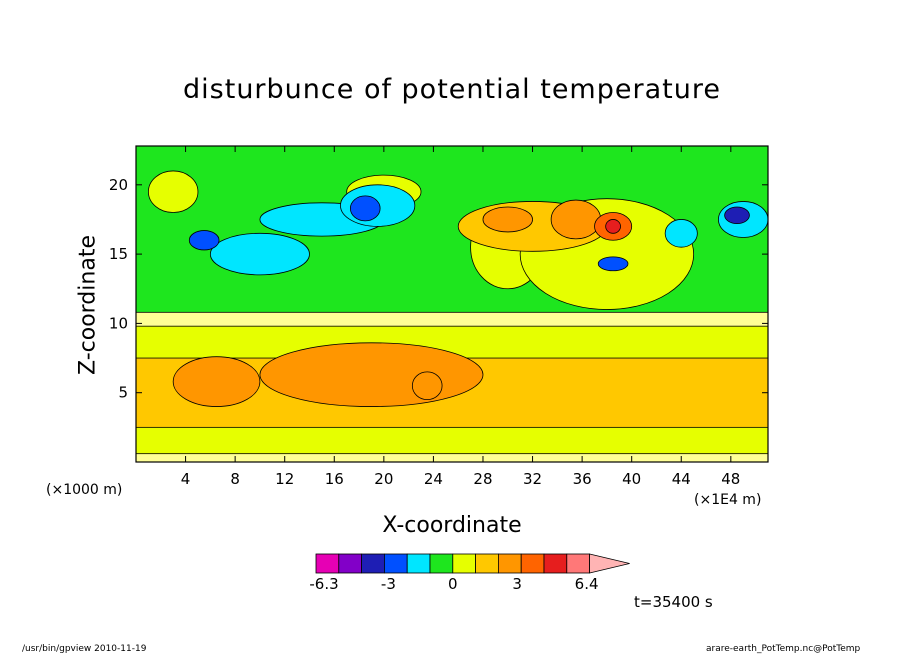  Describe the element at coordinates (84, 490) in the screenshot. I see `x-unit-left: (×1000 m)` at that location.